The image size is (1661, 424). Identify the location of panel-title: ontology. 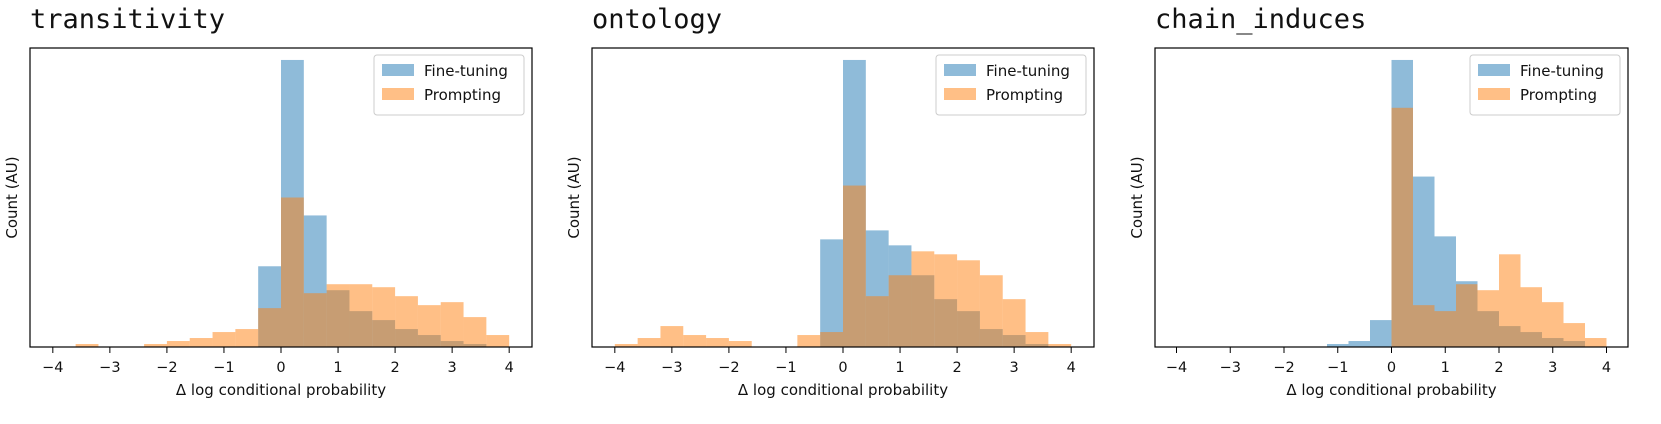
(657, 19).